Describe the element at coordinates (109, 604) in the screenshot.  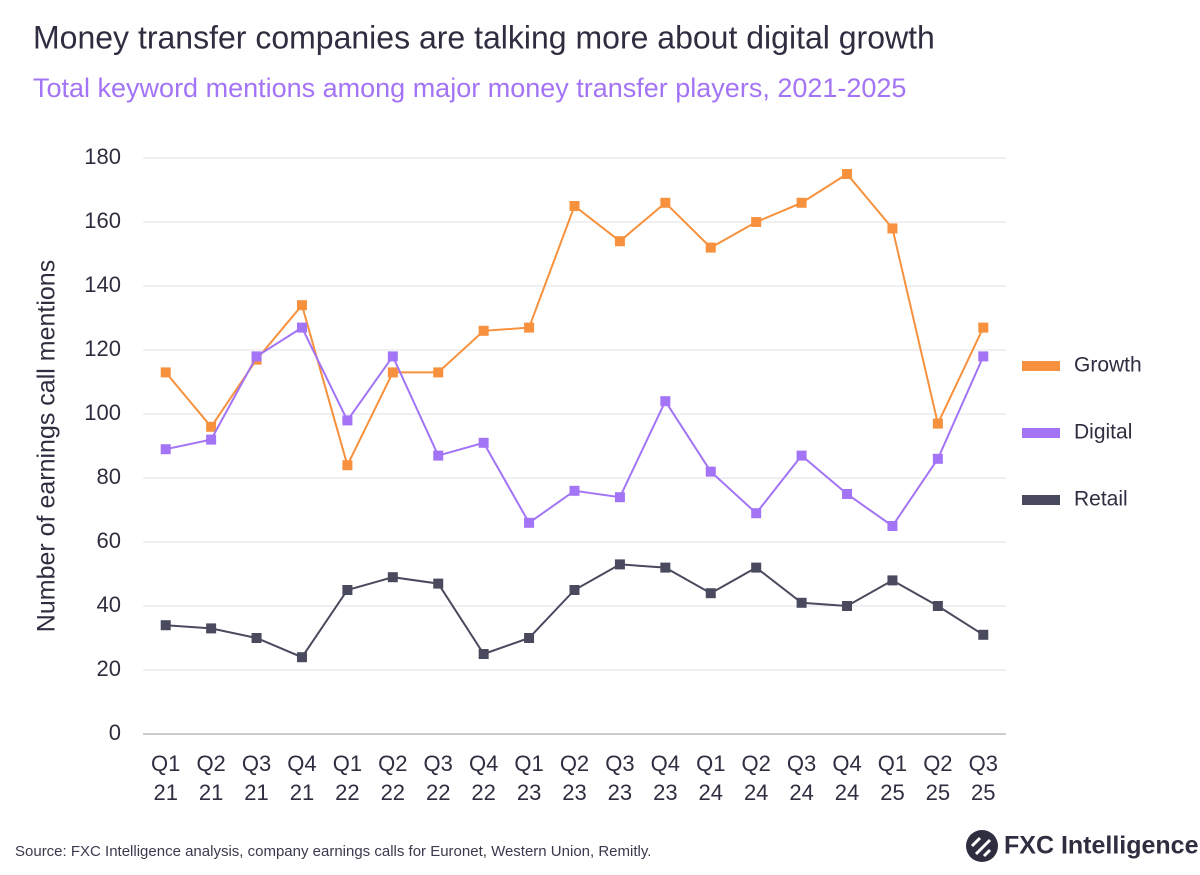
I see `y-tick-label: 40` at that location.